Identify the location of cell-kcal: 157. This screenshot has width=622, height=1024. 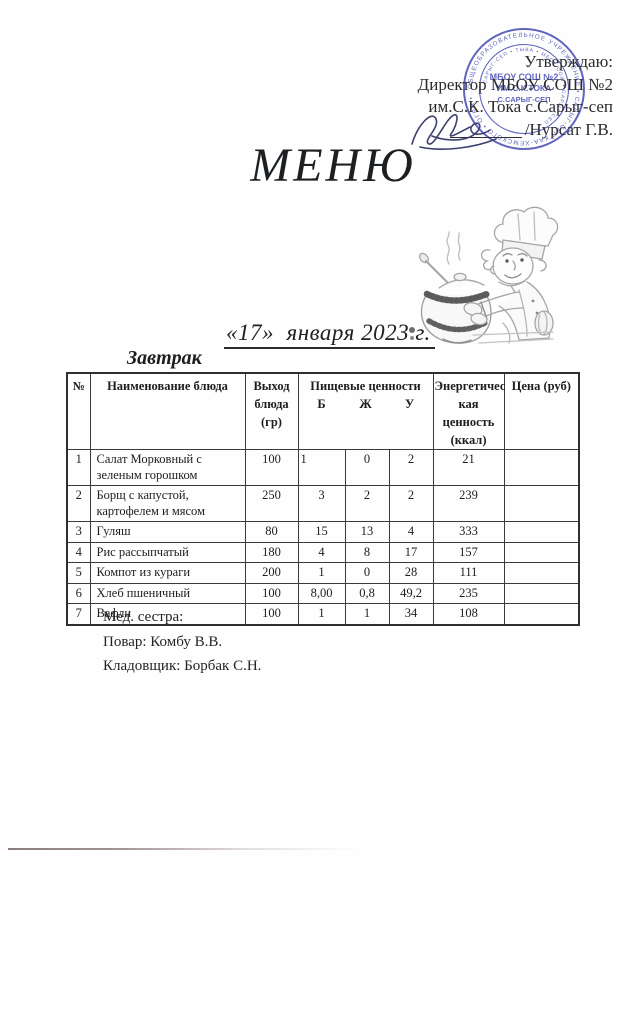
(468, 552).